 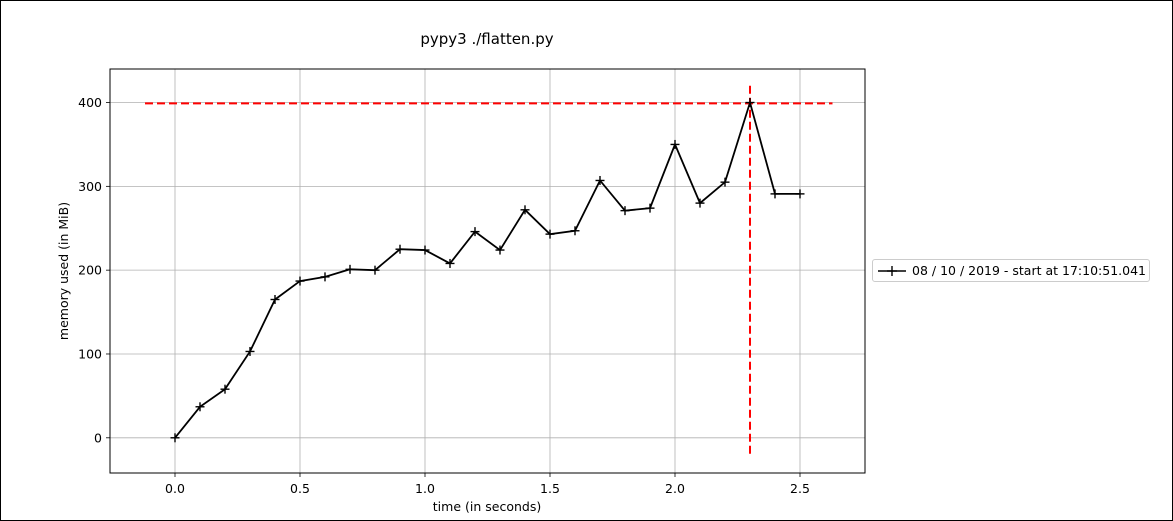 I want to click on y-tick-label: 100, so click(x=90, y=353).